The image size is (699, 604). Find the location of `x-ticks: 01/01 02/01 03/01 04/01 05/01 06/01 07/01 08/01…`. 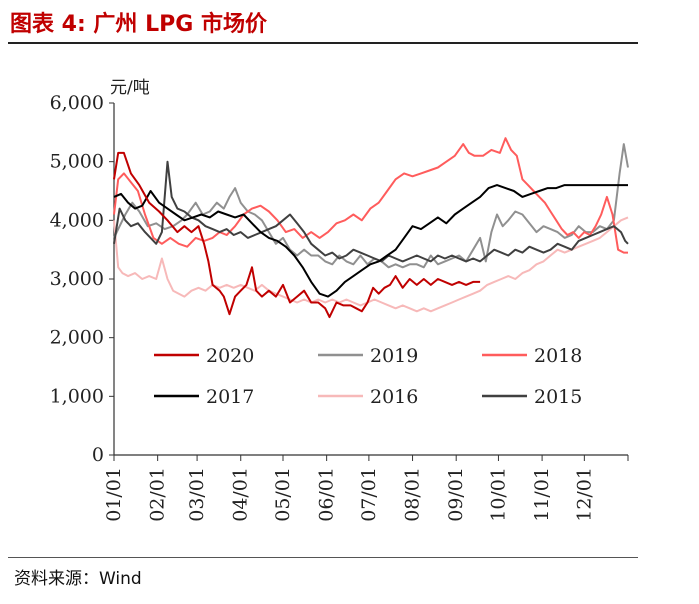

x-ticks: 01/01 02/01 03/01 04/01 05/01 06/01 07/01 08/01… is located at coordinates (366, 488).